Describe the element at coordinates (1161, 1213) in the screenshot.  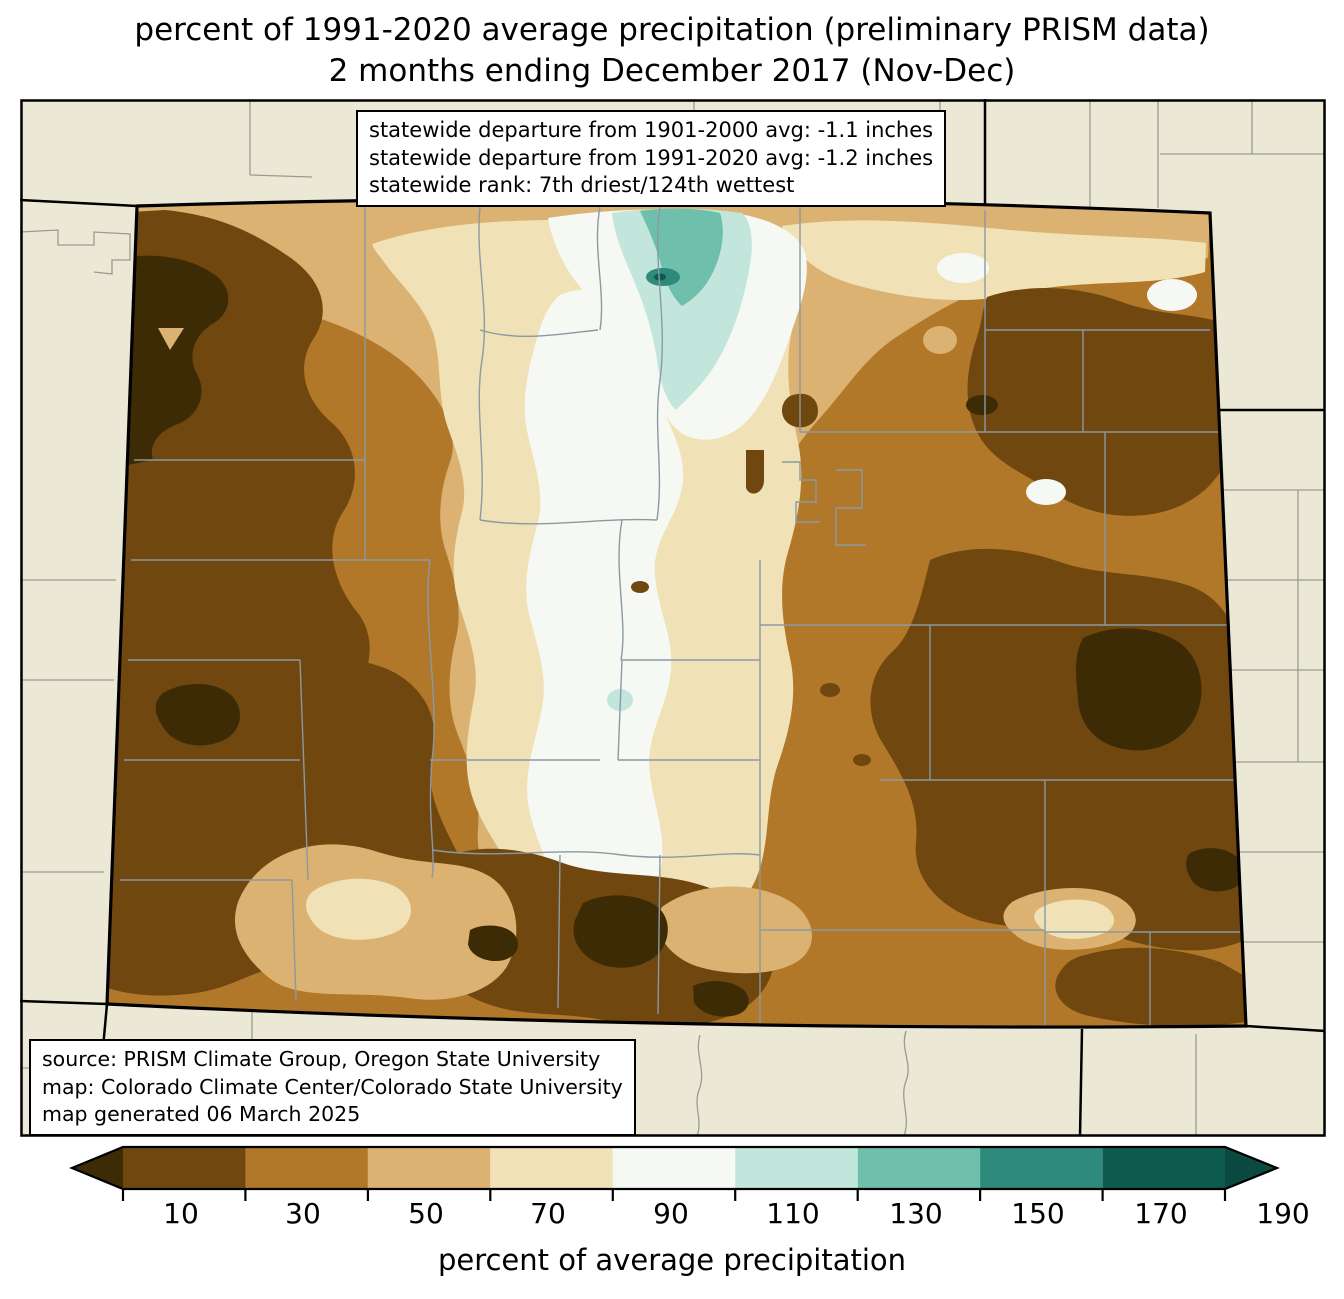
I see `tick-label: 170` at that location.